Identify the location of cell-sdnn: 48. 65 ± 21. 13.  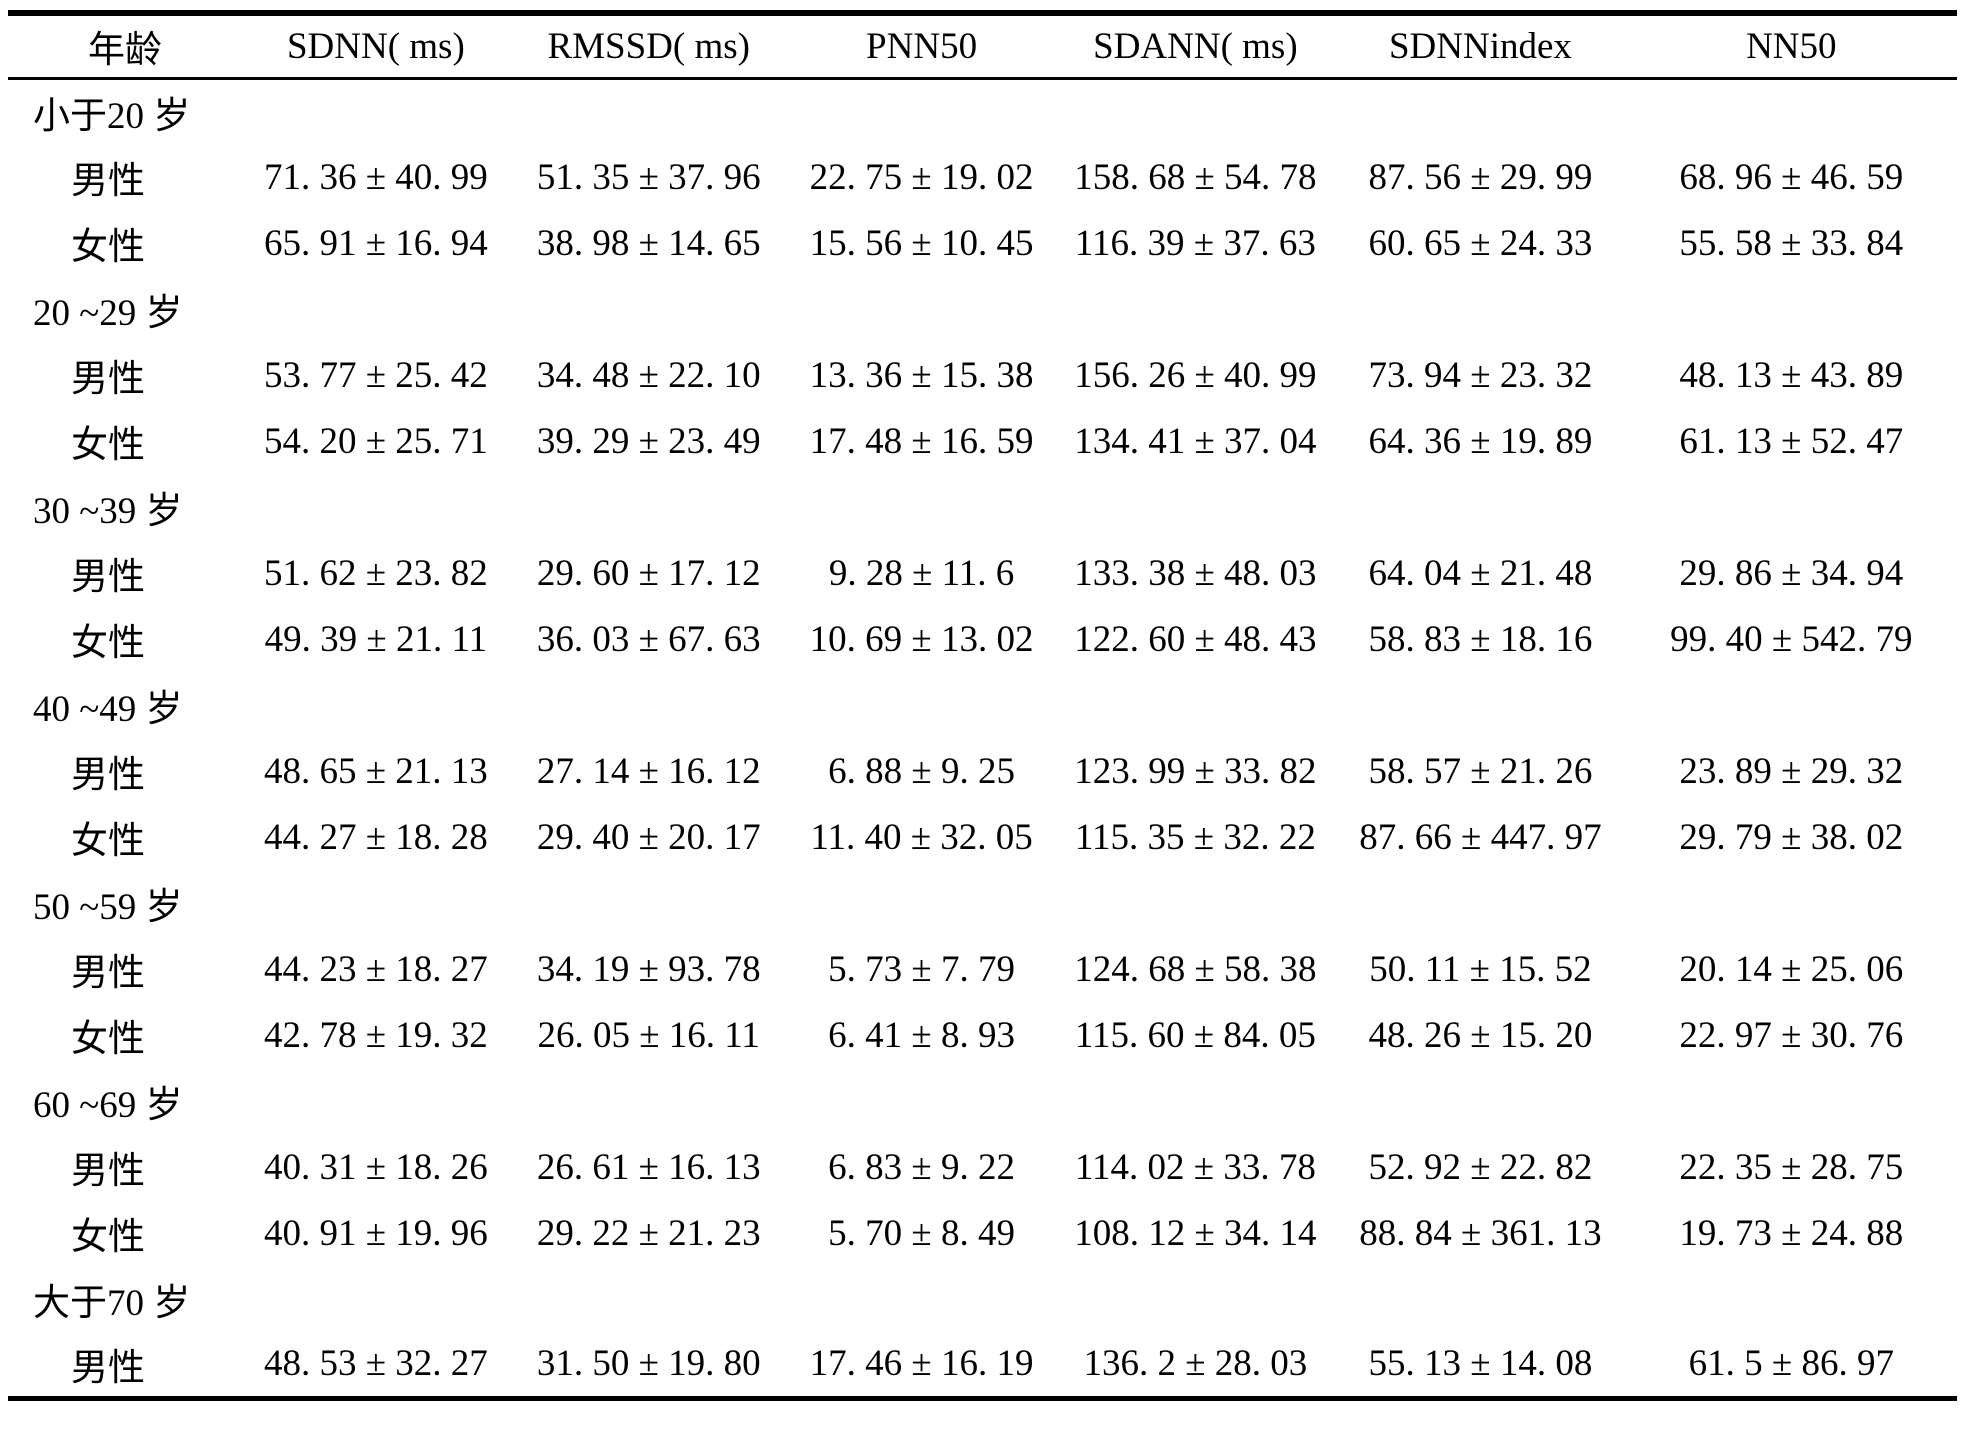
(375, 771).